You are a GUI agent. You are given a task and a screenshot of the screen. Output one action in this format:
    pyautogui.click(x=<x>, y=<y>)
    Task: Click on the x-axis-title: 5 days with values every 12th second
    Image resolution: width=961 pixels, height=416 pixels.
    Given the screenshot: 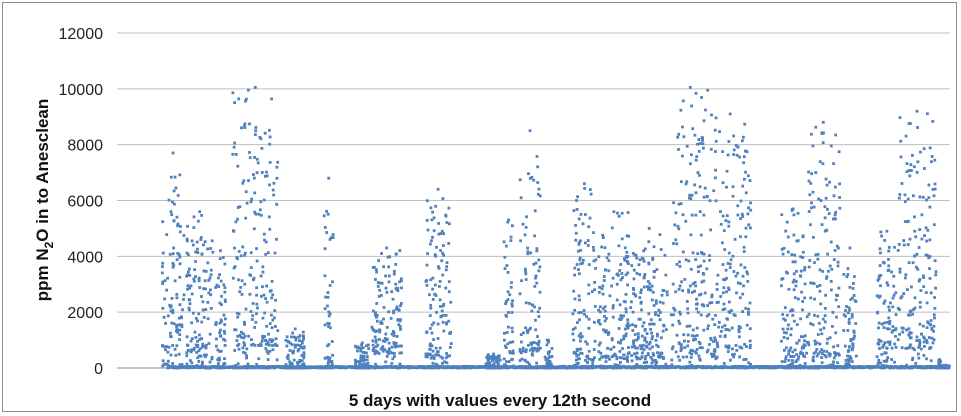 What is the action you would take?
    pyautogui.click(x=500, y=400)
    